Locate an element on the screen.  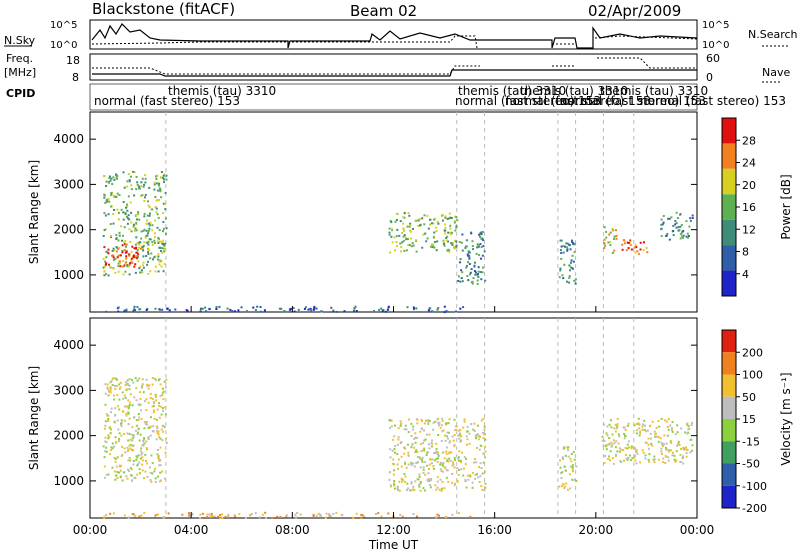
y-tick-label: 3000 is located at coordinates (68, 390).